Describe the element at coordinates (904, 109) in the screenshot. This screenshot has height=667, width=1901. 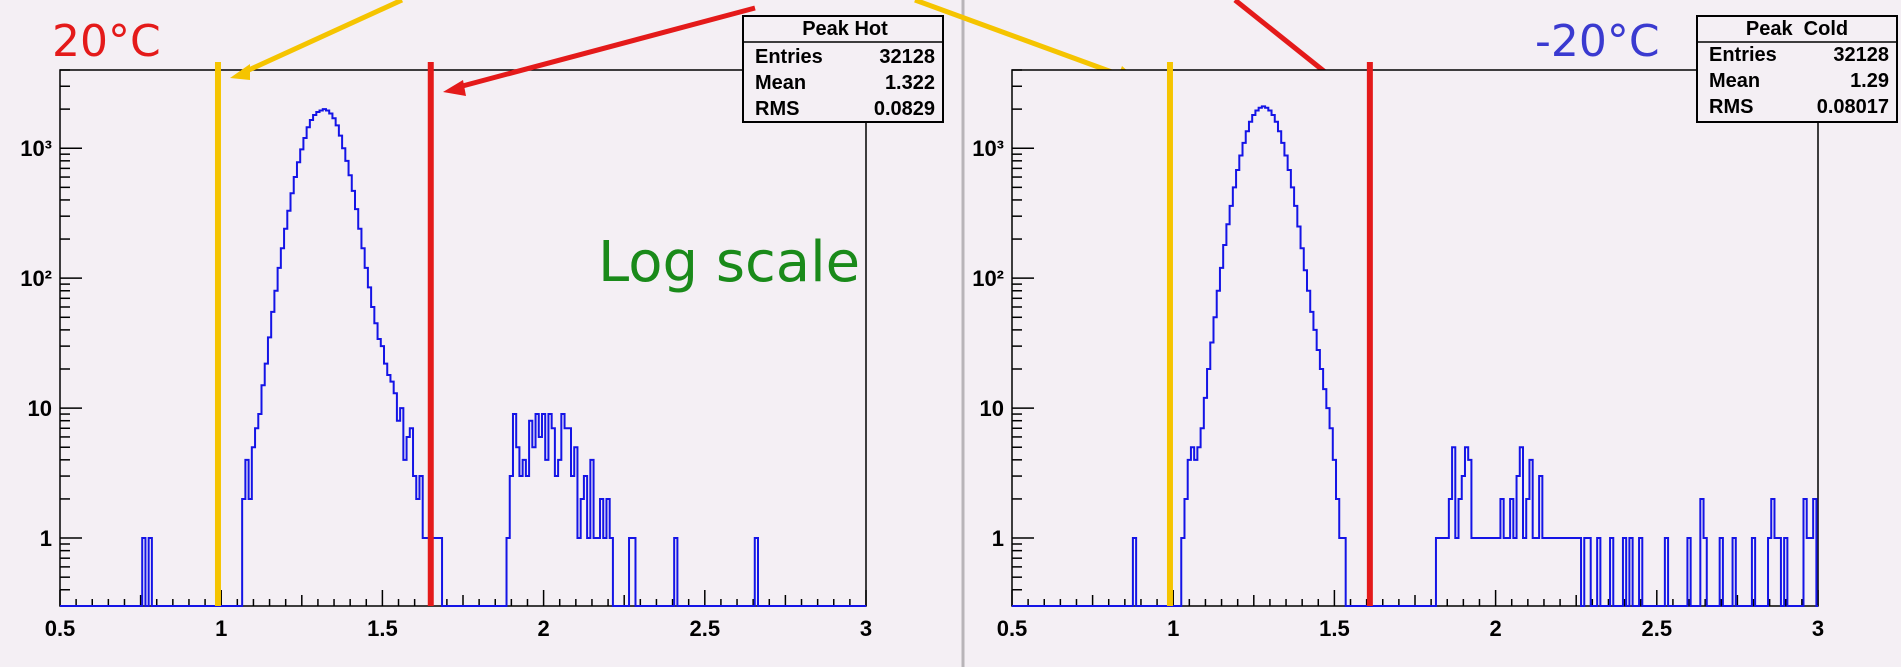
I see `stats-value-rms-left: 0.0829` at that location.